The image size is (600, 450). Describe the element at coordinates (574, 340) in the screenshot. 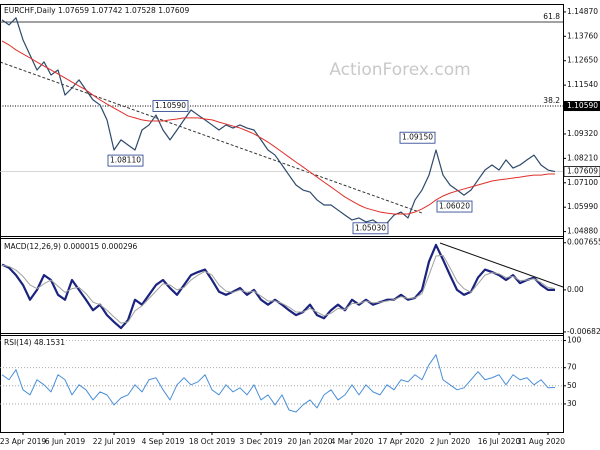

I see `y-tick-label: 100` at that location.